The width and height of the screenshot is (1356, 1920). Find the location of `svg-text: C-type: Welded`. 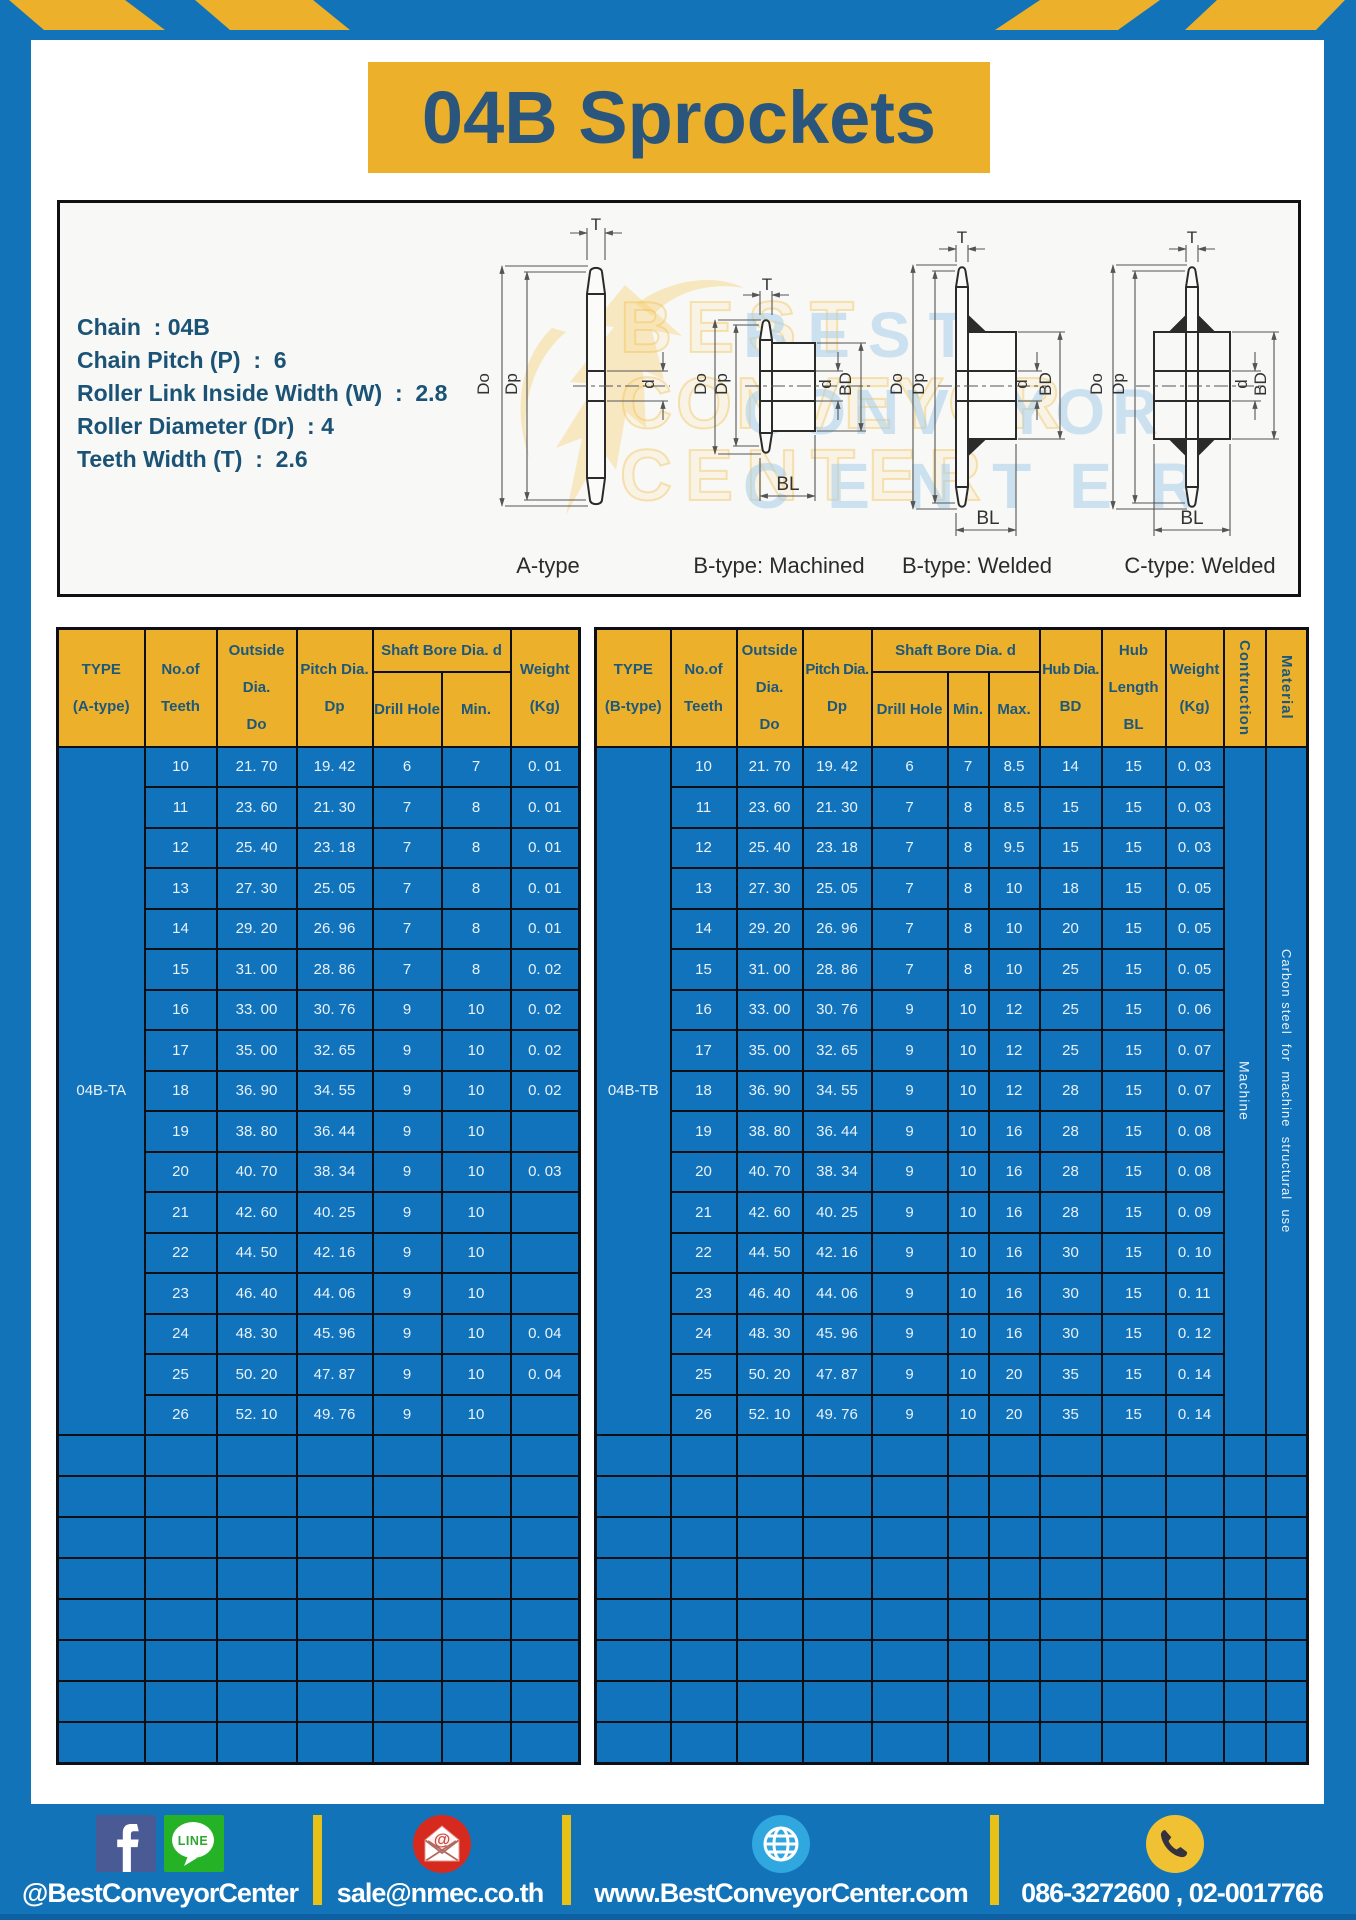

svg-text: C-type: Welded is located at coordinates (1199, 565).